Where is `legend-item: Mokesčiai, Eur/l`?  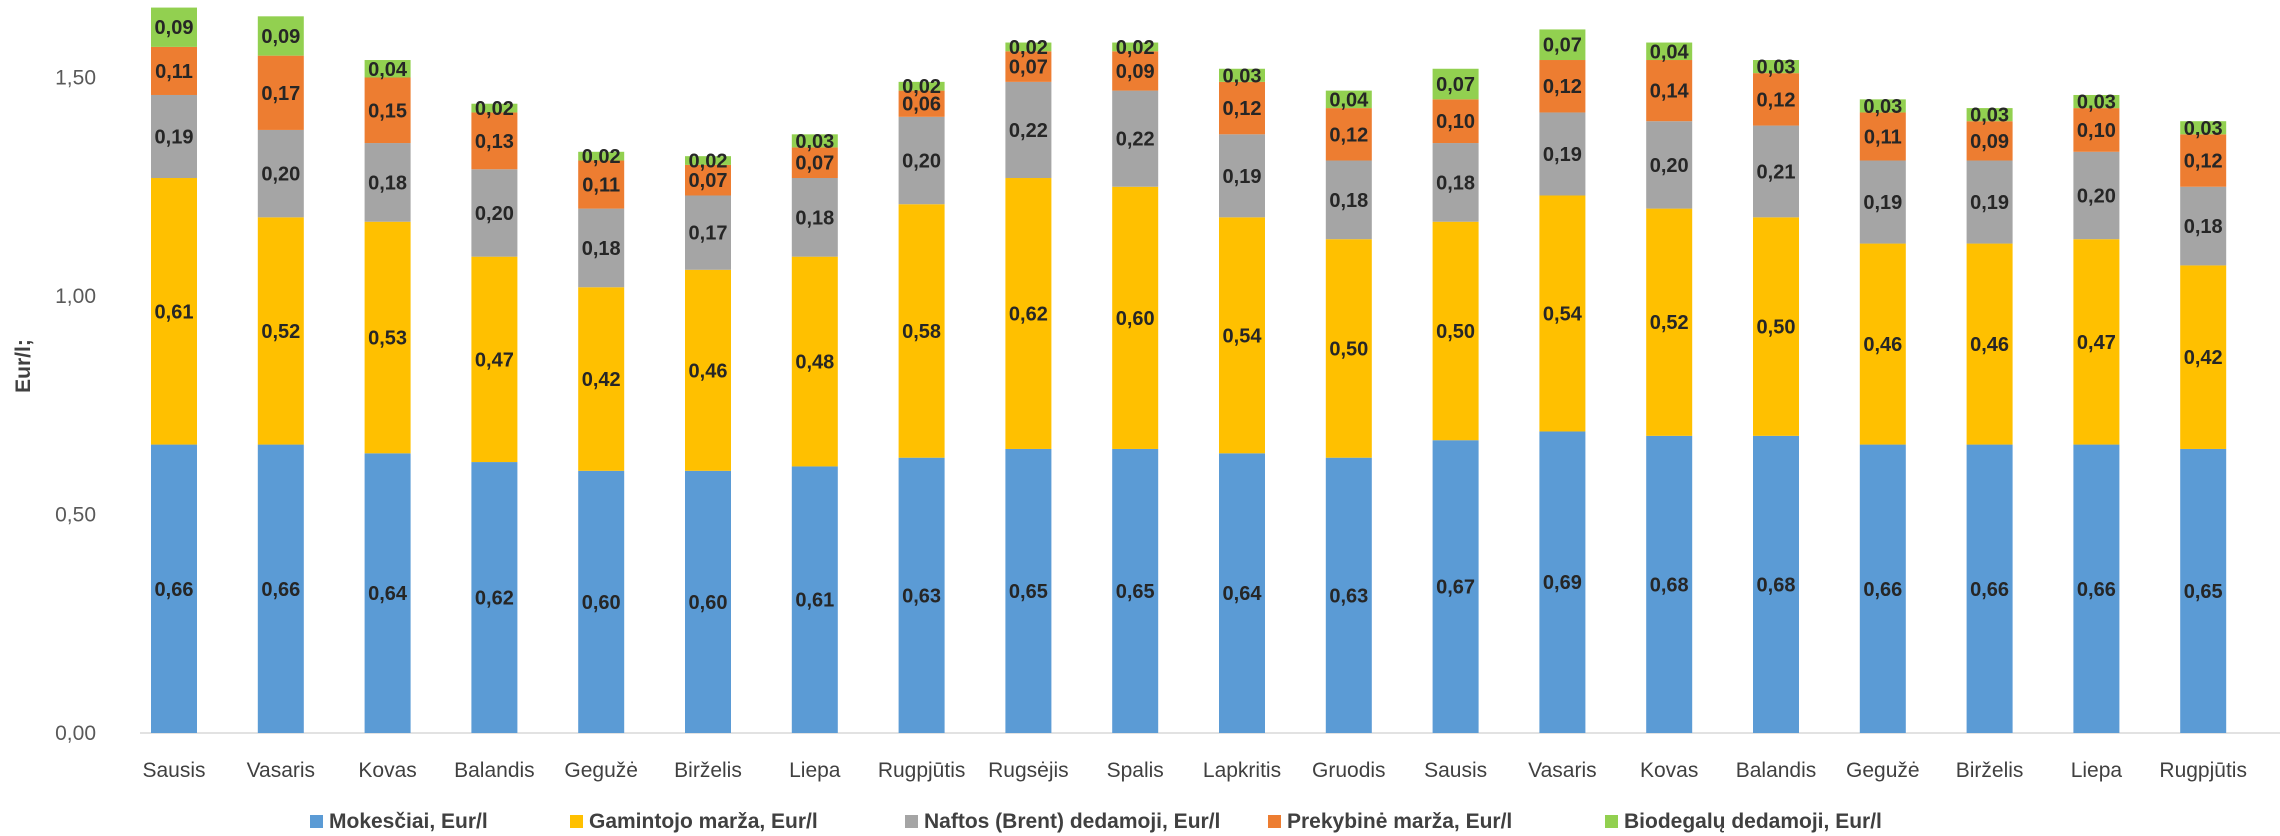 legend-item: Mokesčiai, Eur/l is located at coordinates (399, 821).